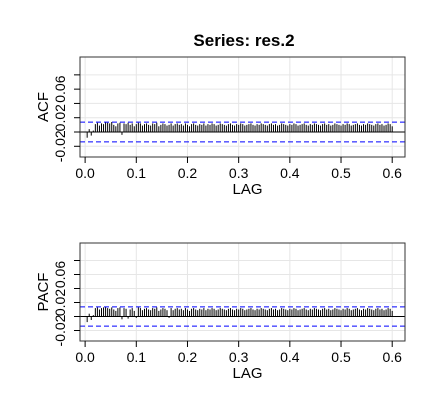 The height and width of the screenshot is (412, 442). Describe the element at coordinates (239, 173) in the screenshot. I see `acf-x-tick-label: 0.3` at that location.